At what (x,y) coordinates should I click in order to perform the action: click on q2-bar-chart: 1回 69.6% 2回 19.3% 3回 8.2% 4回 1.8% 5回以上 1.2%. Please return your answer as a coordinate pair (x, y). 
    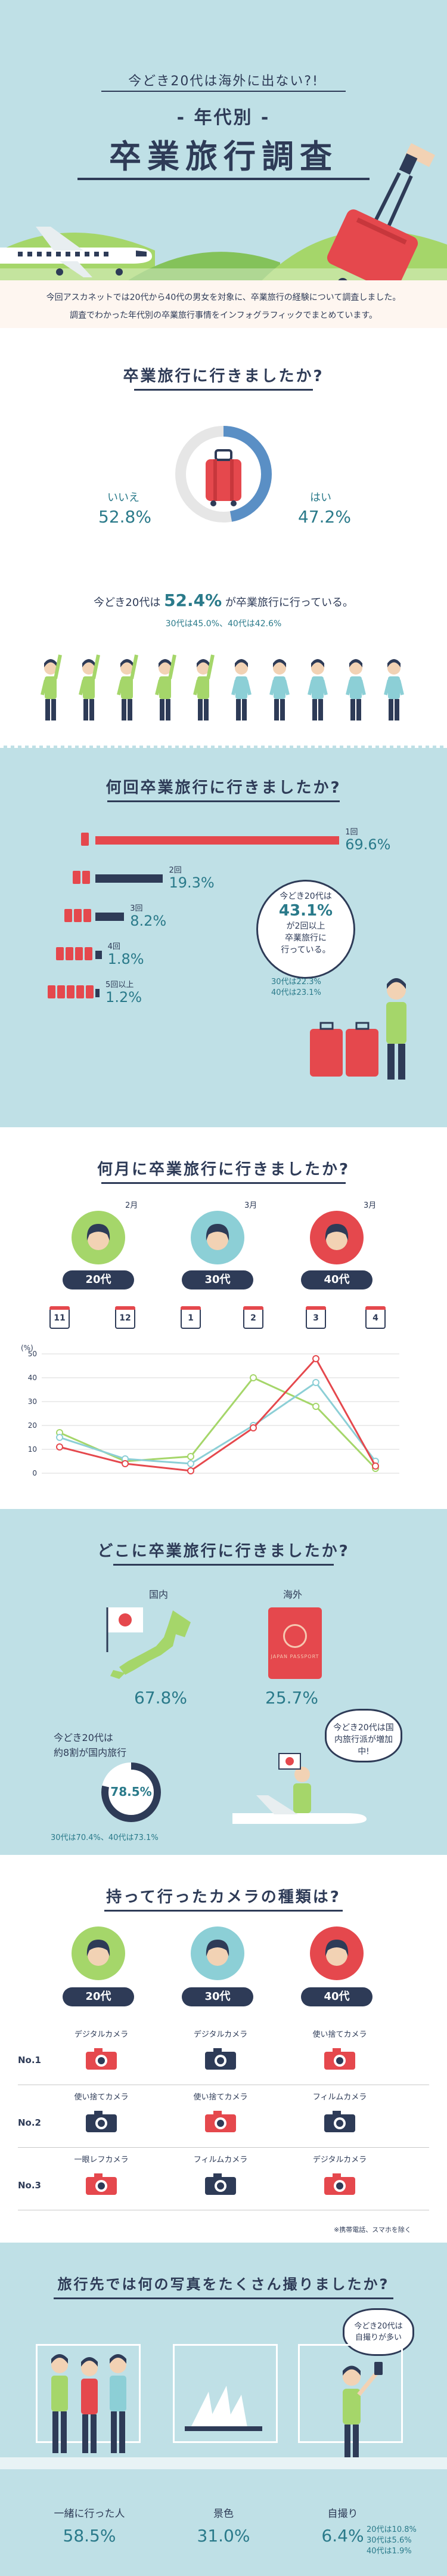
    Looking at the image, I should click on (238, 924).